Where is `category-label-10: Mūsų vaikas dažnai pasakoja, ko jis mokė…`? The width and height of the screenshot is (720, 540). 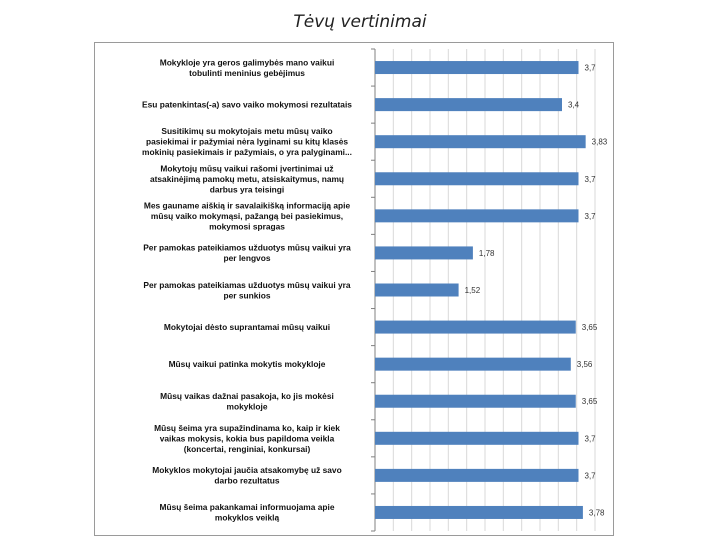
category-label-10: Mūsų vaikas dažnai pasakoja, ko jis mokė… is located at coordinates (247, 401).